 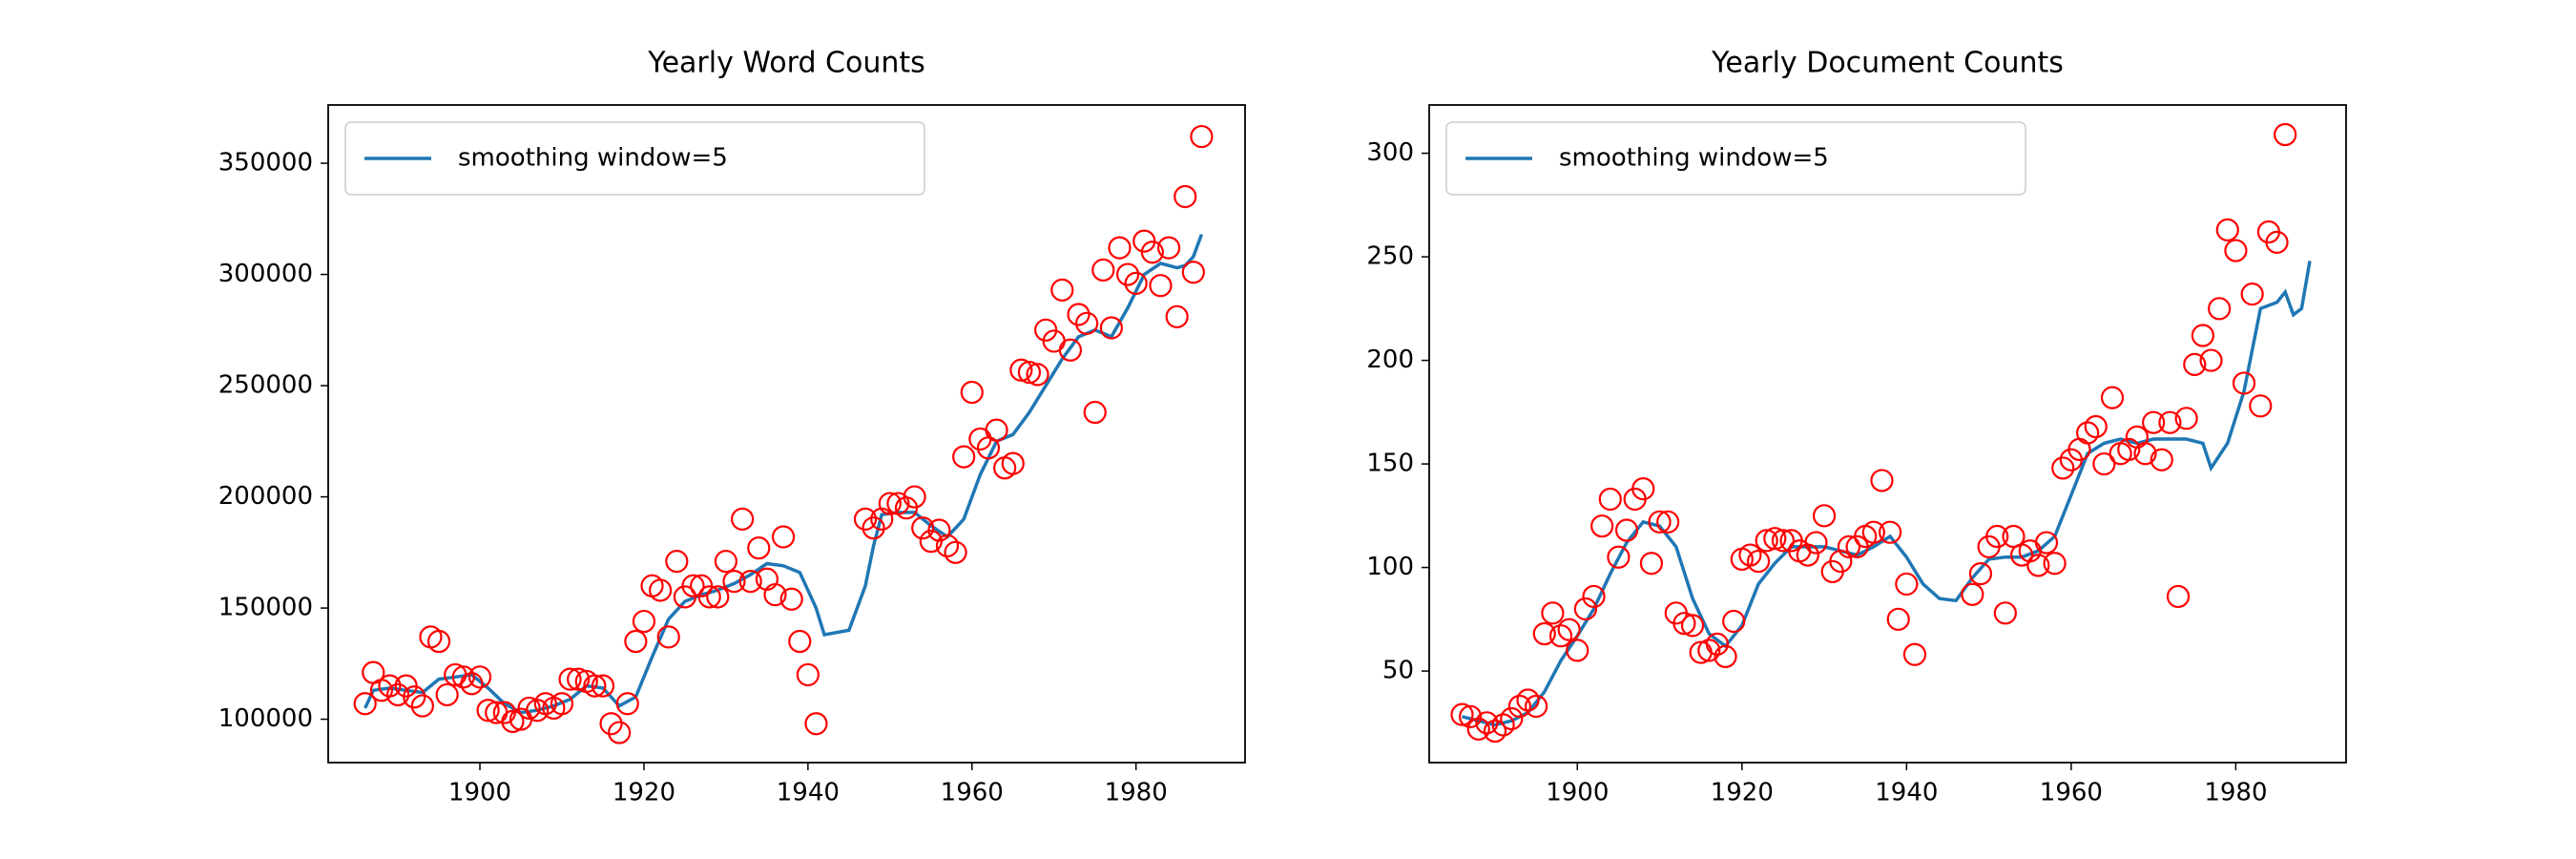 I want to click on y-tick-label: 300000, so click(x=265, y=274).